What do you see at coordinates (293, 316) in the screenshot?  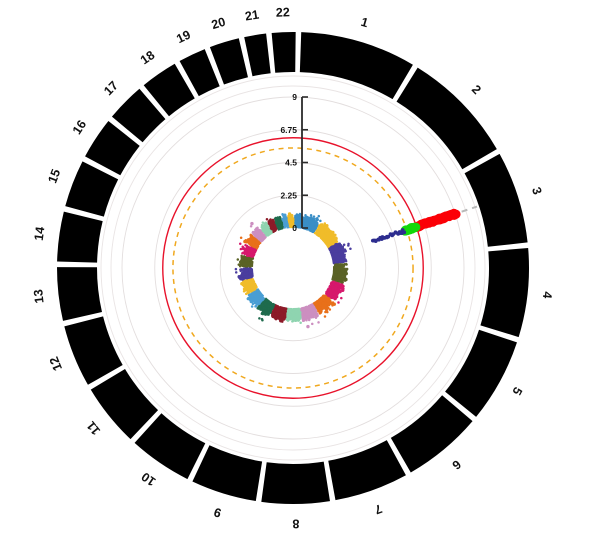 I see `chromosome-points-chr8` at bounding box center [293, 316].